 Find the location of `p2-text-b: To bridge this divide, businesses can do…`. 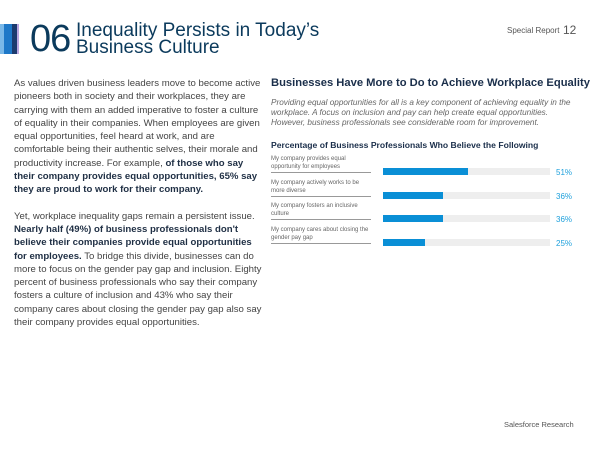

p2-text-b: To bridge this divide, businesses can do… is located at coordinates (138, 289).